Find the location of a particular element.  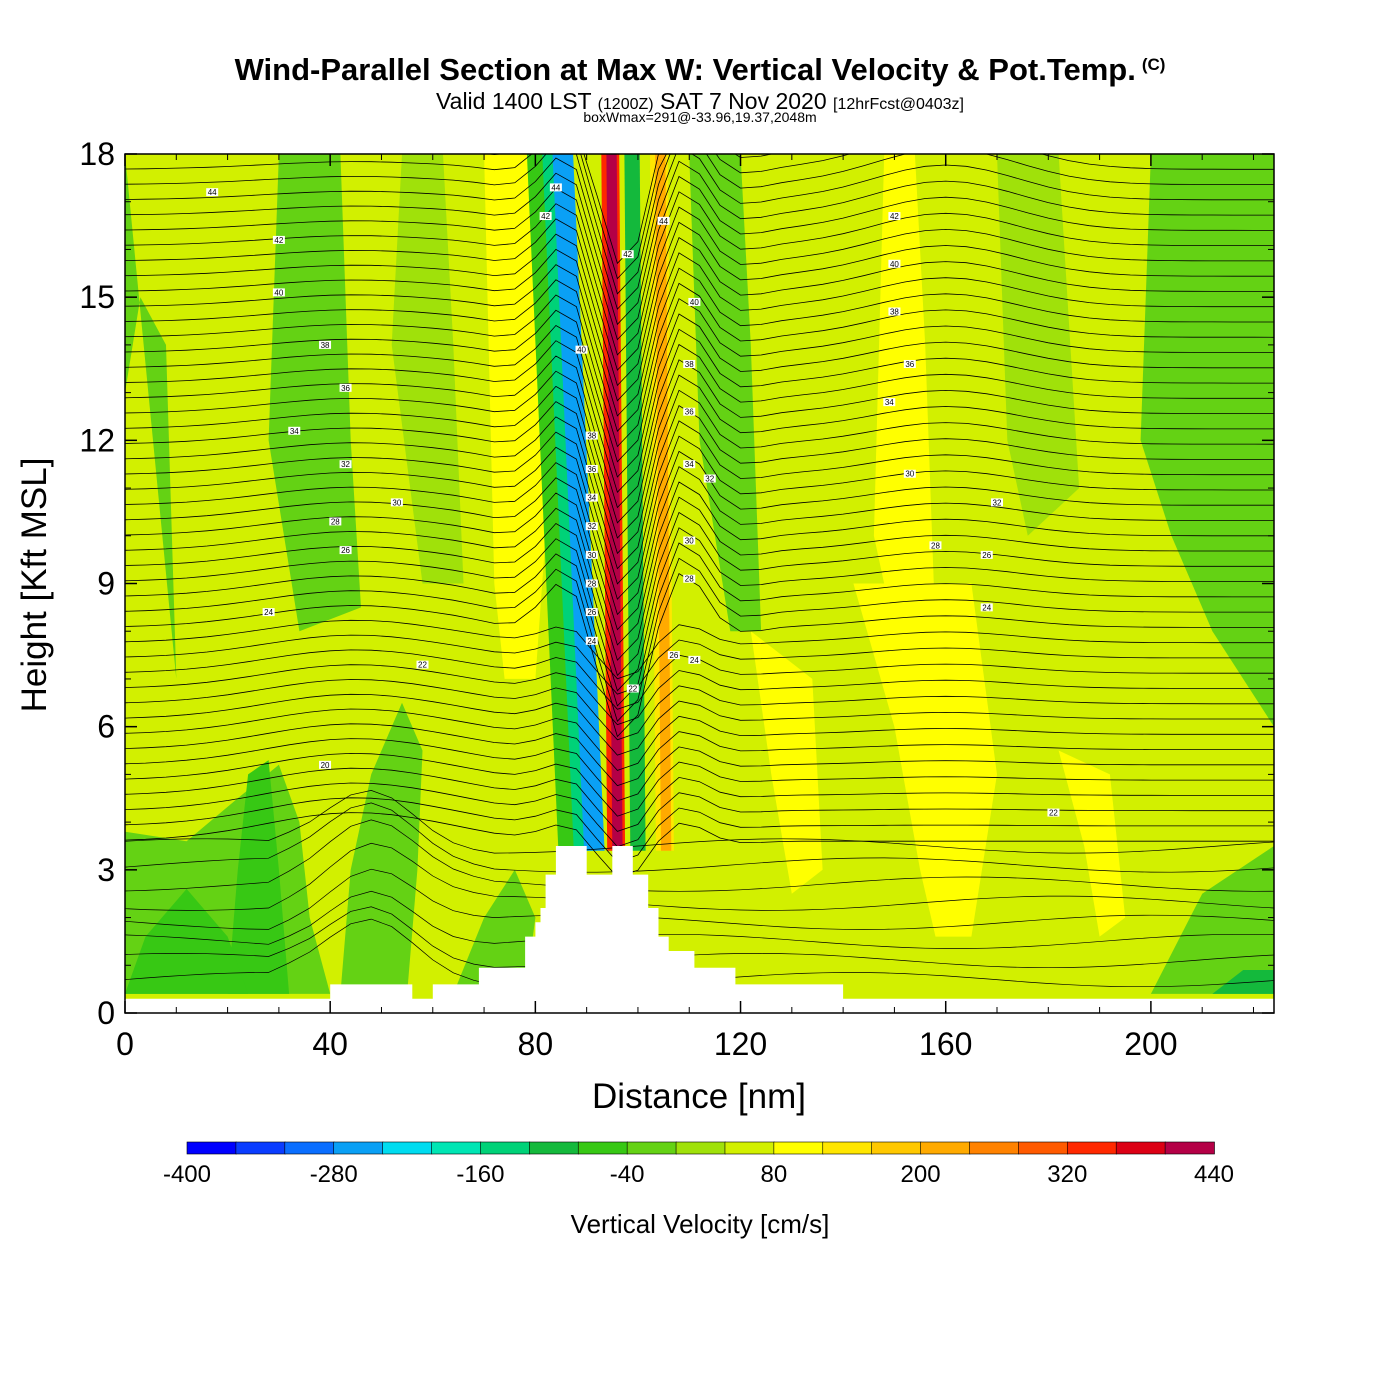

contour-label: 44 is located at coordinates (663, 221).